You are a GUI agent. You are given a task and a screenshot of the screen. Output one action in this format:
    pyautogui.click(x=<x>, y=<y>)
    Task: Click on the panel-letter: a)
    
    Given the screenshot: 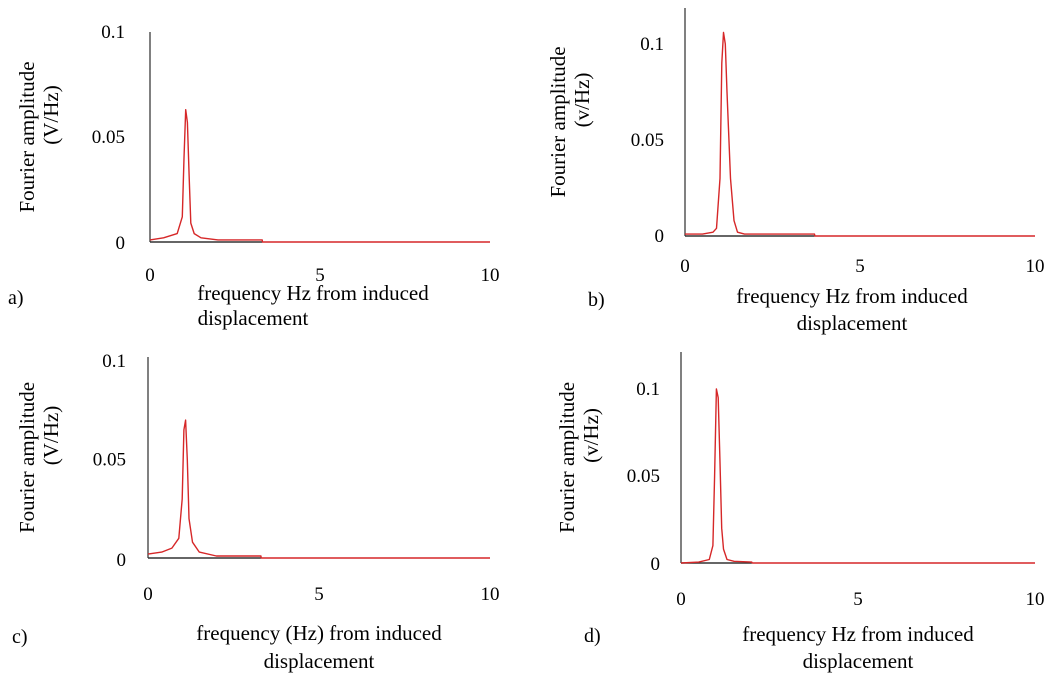 What is the action you would take?
    pyautogui.click(x=16, y=298)
    